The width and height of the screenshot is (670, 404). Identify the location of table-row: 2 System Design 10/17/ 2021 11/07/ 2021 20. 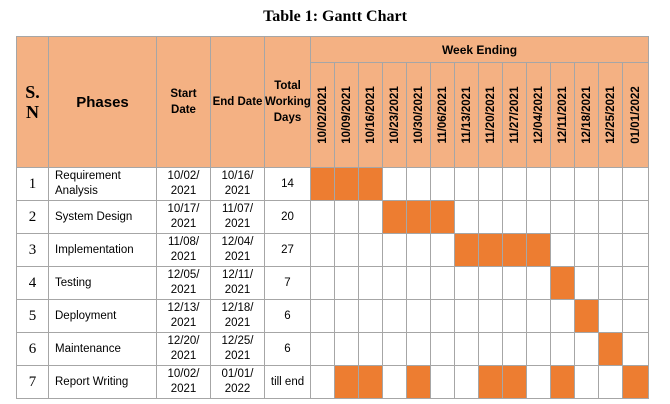
(332, 217).